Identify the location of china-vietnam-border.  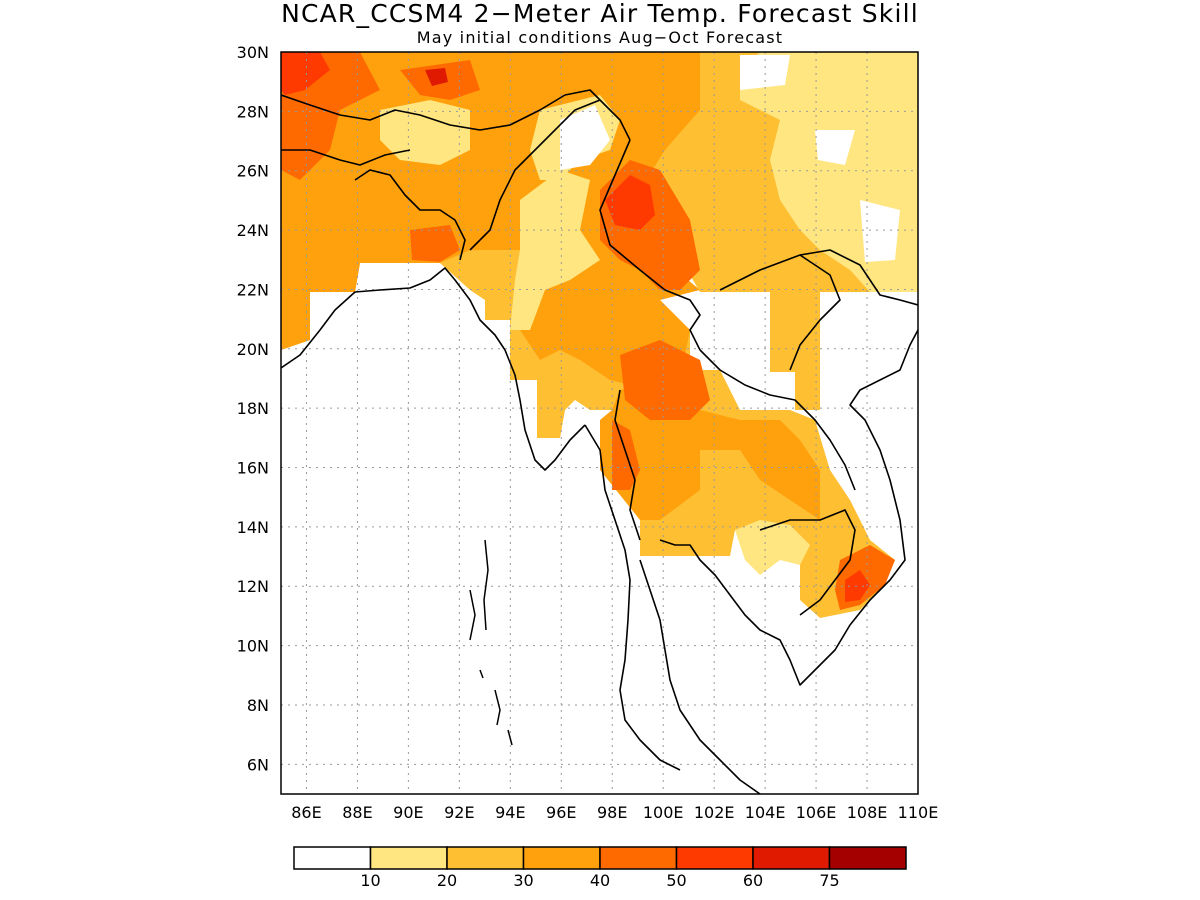
(858, 277).